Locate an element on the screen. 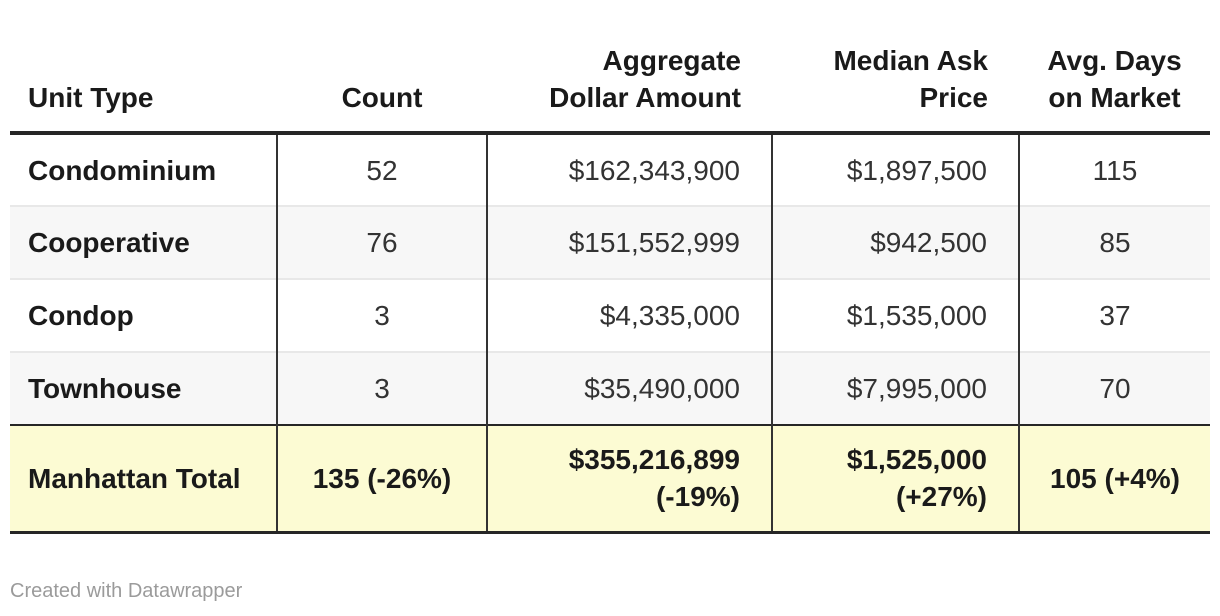 The image size is (1220, 616). datawrapper-credit-link: Created with Datawrapper is located at coordinates (126, 591).